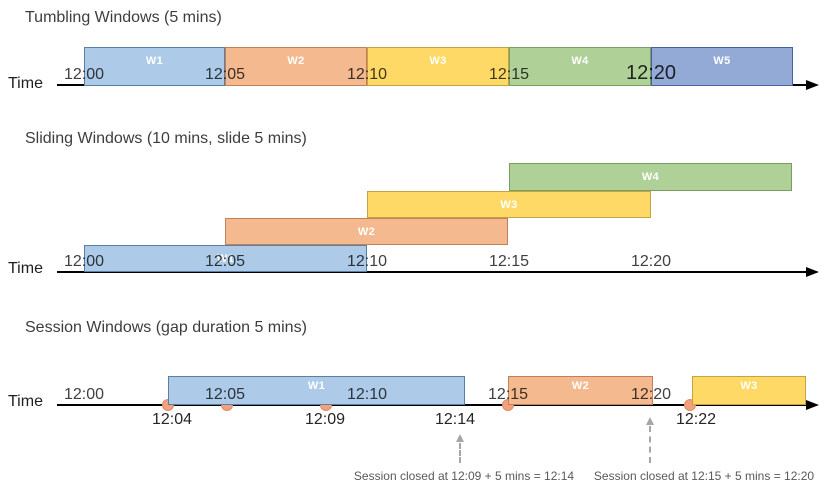  Describe the element at coordinates (25, 83) in the screenshot. I see `tumbling-time-axis-label: Time` at that location.